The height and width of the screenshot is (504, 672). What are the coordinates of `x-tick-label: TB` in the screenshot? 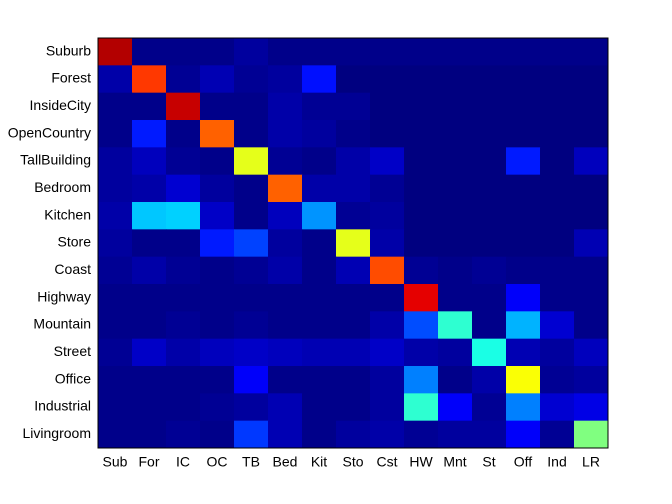 It's located at (251, 462).